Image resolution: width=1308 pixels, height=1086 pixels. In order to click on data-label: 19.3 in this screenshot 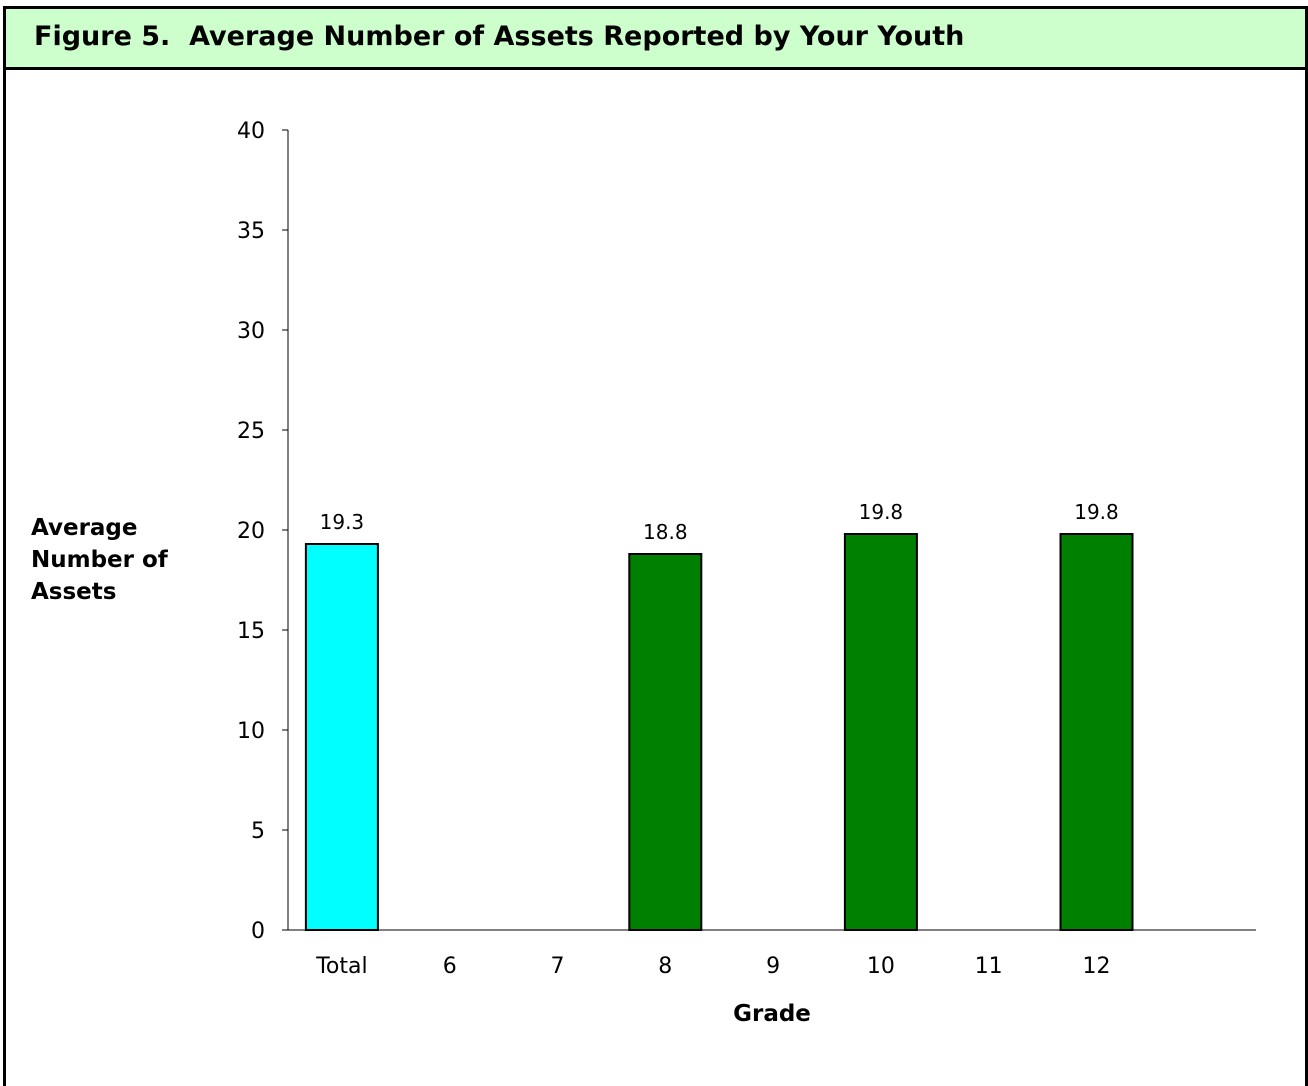, I will do `click(342, 522)`.